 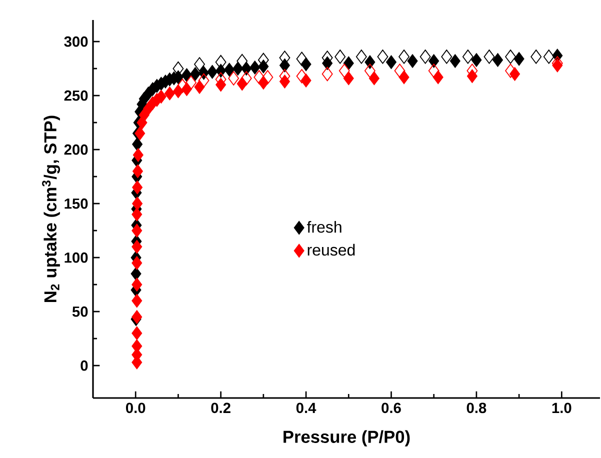 I want to click on x-tick-label: 0.6, so click(x=391, y=408).